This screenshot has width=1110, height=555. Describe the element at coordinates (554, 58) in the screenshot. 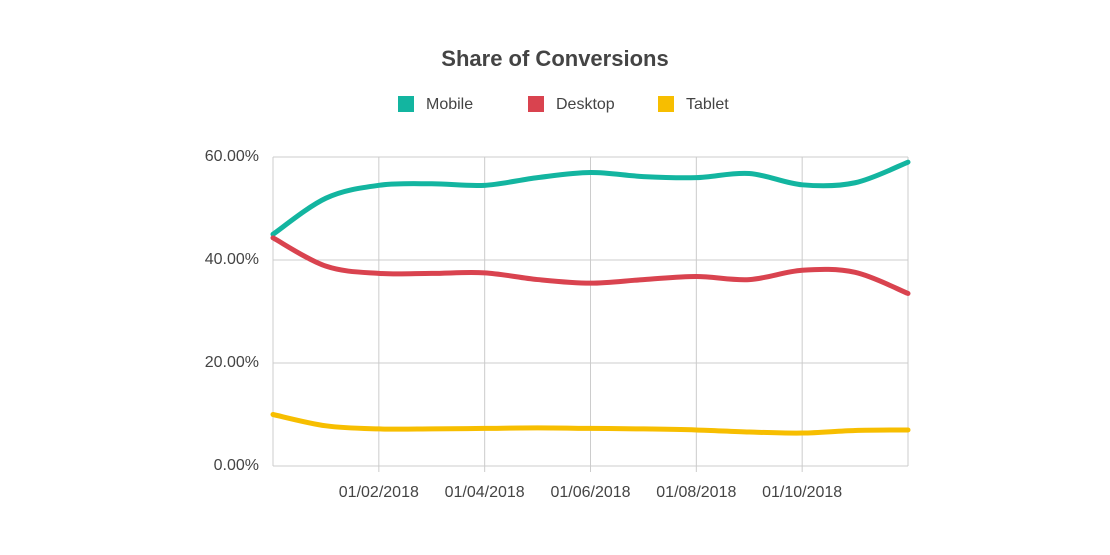

I see `chart-title: Share of Conversions` at that location.